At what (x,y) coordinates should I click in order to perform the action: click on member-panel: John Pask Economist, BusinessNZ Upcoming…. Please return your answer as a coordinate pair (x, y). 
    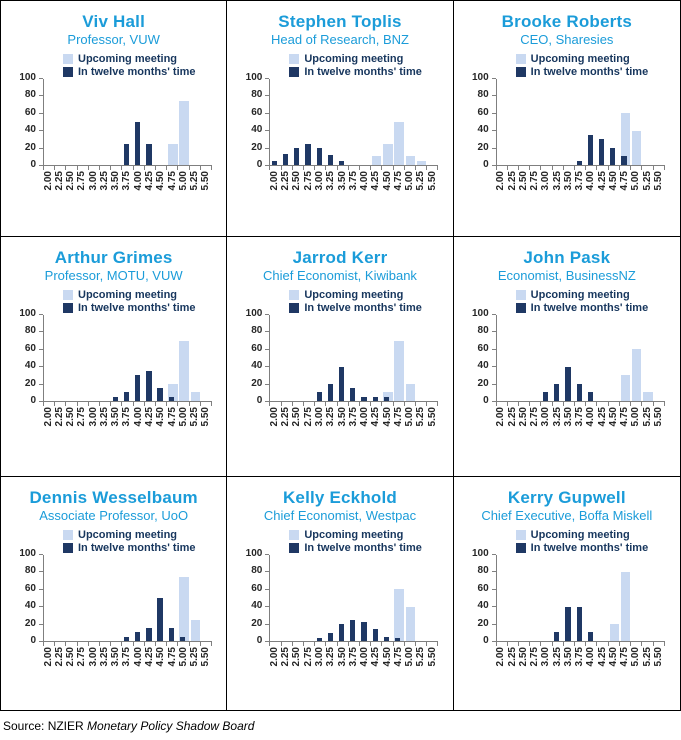
    Looking at the image, I should click on (566, 357).